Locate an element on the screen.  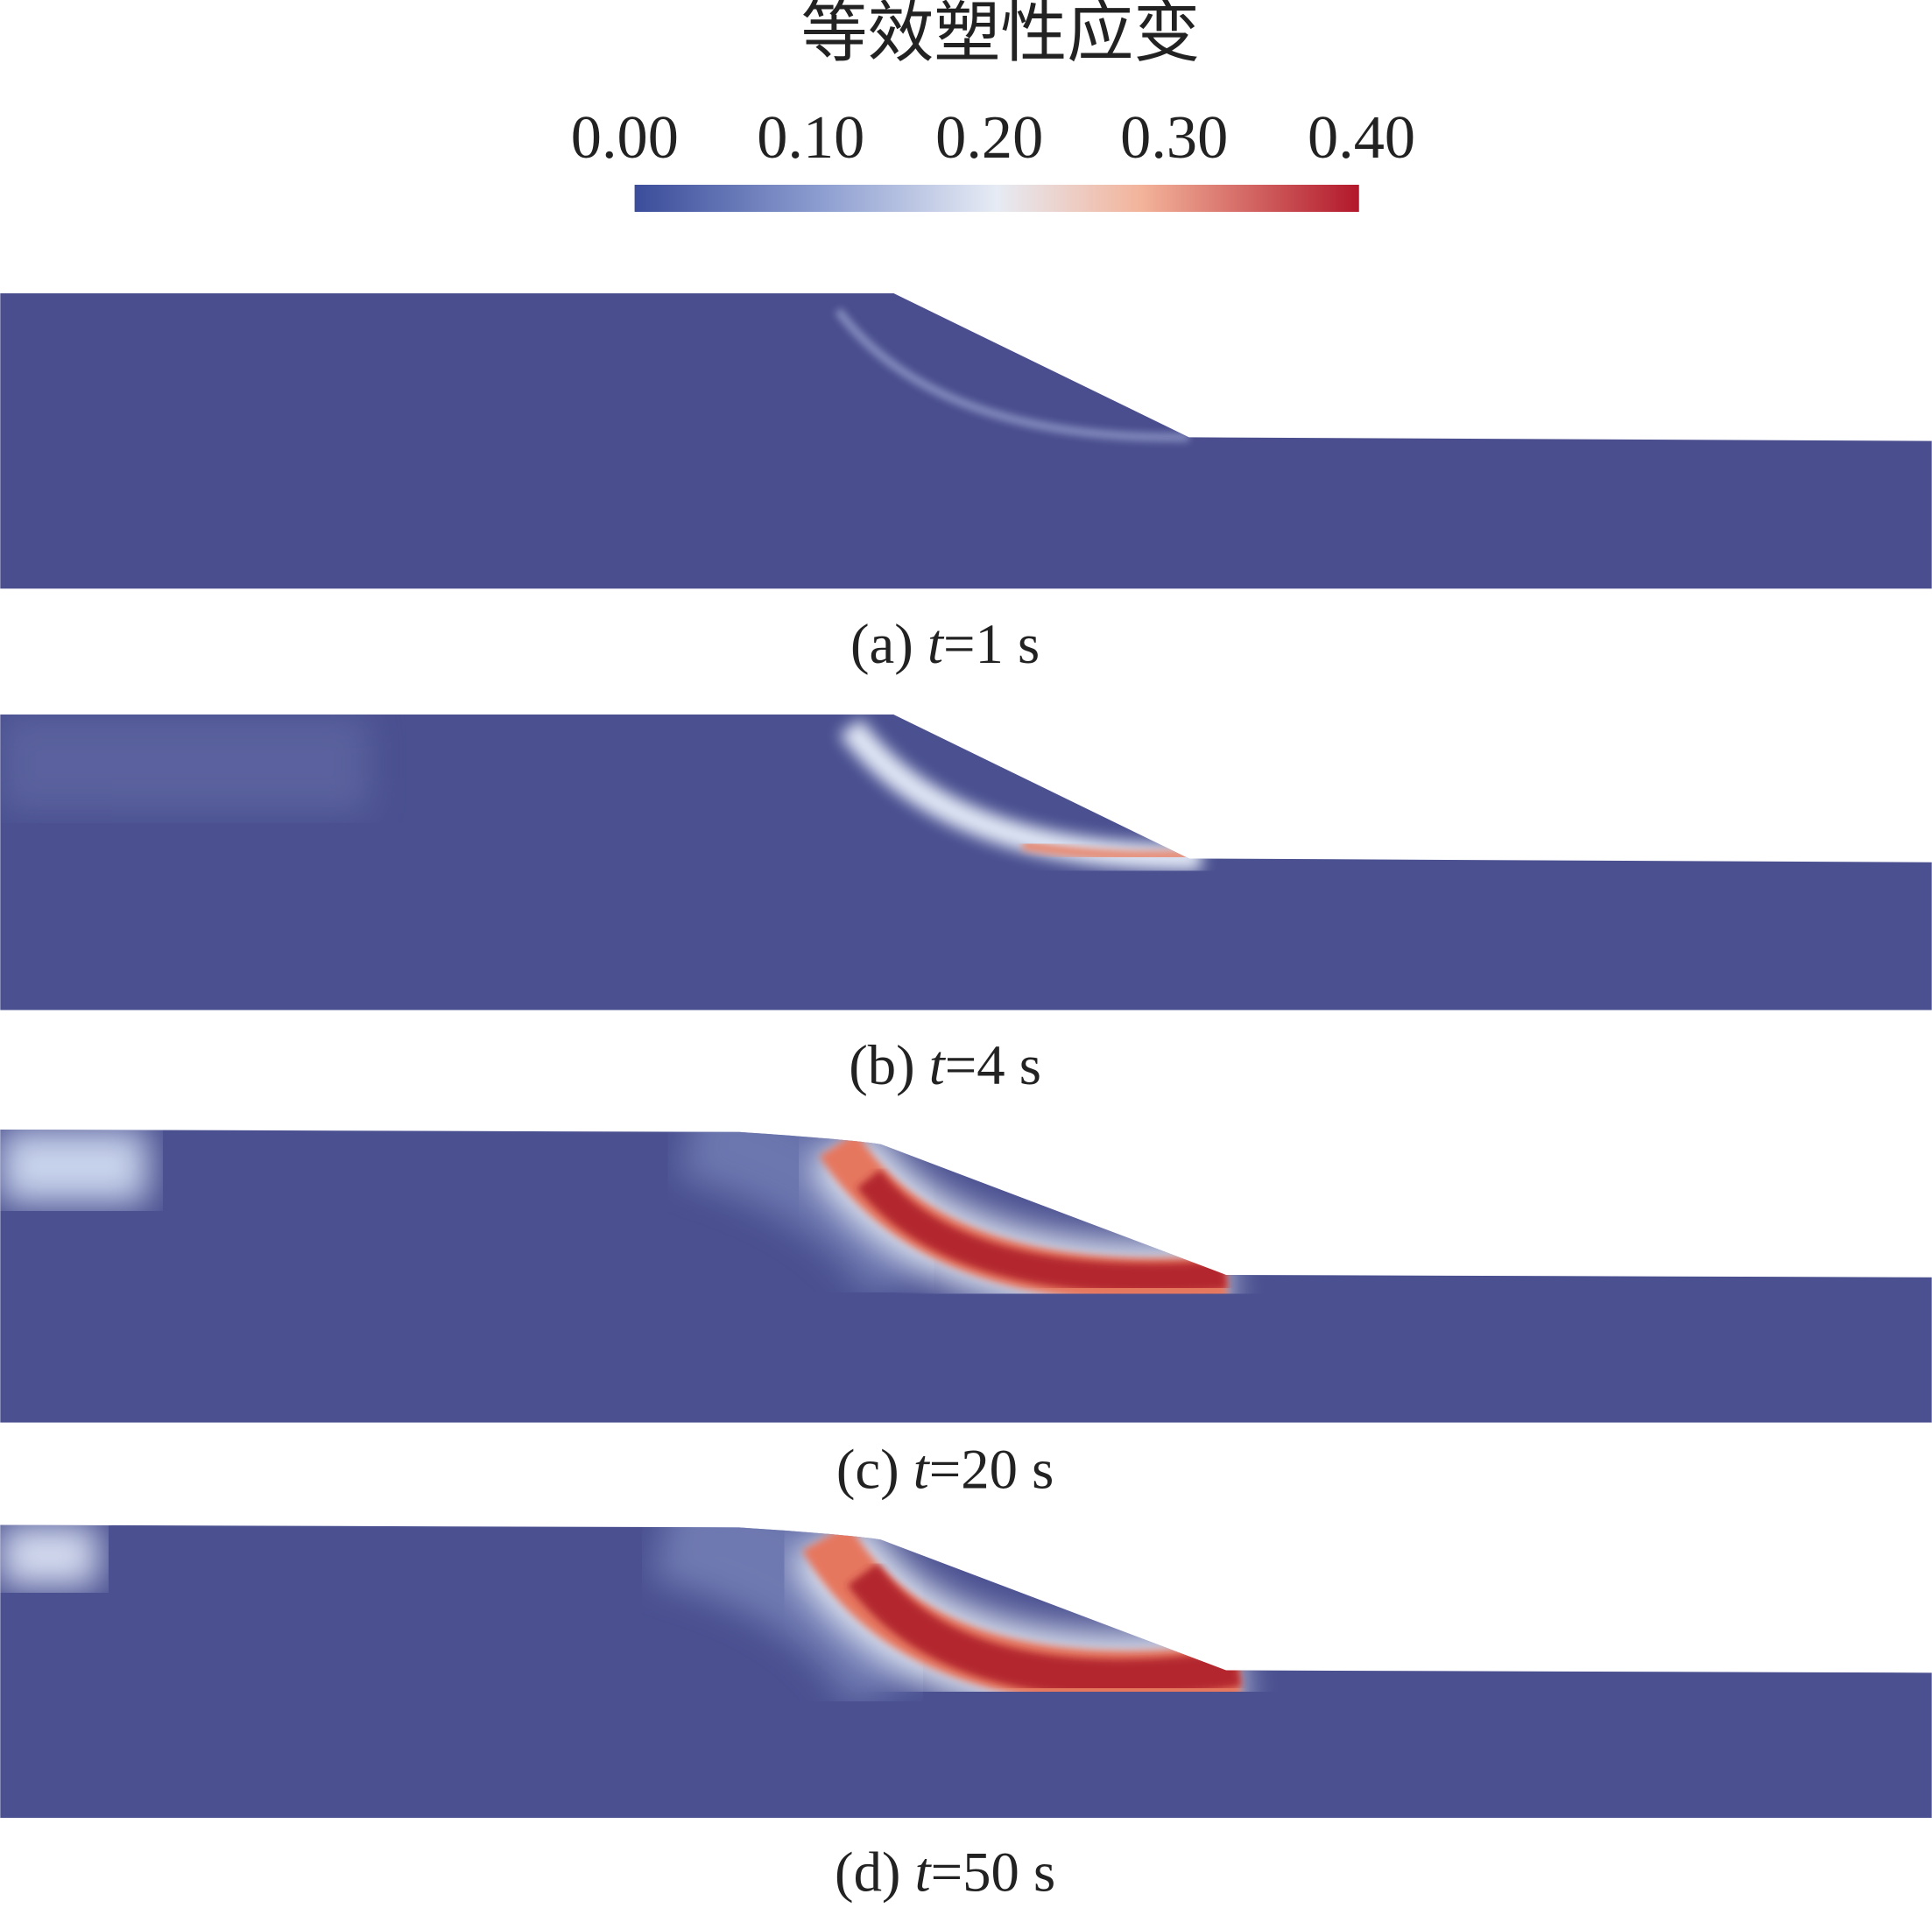
caption-prefix: (a) is located at coordinates (881, 644).